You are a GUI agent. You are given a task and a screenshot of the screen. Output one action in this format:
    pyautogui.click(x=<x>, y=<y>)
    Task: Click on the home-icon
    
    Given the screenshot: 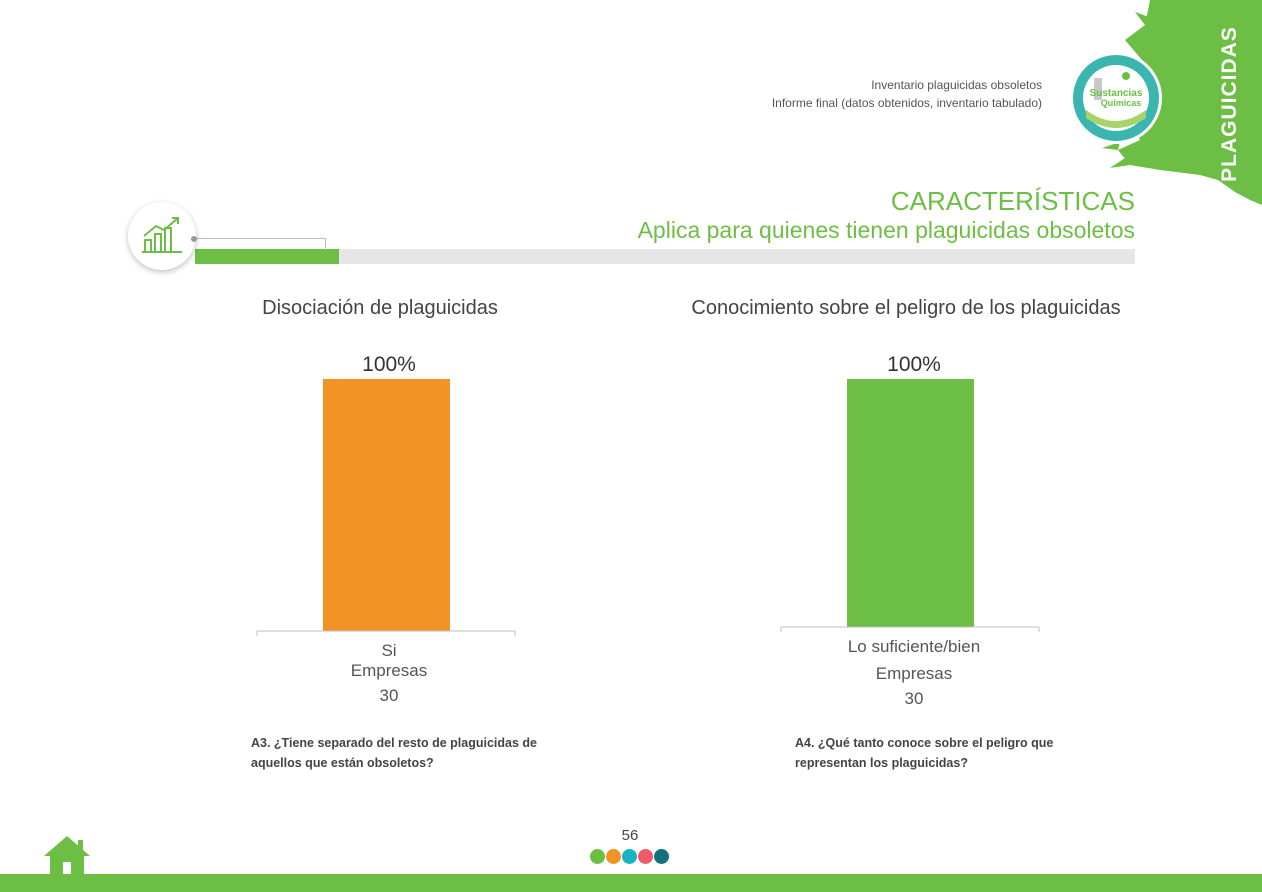 What is the action you would take?
    pyautogui.click(x=67, y=855)
    